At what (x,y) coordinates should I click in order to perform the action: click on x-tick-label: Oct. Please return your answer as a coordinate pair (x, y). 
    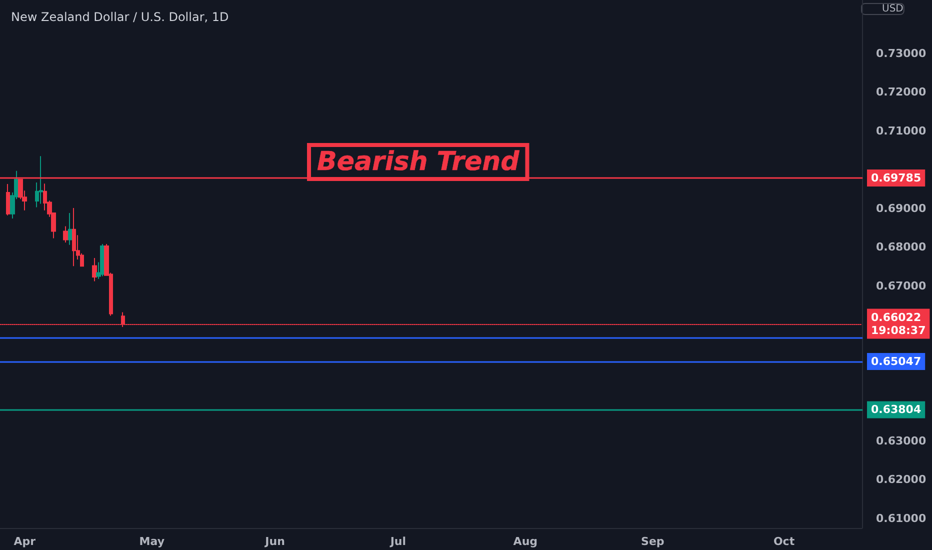
    Looking at the image, I should click on (784, 541).